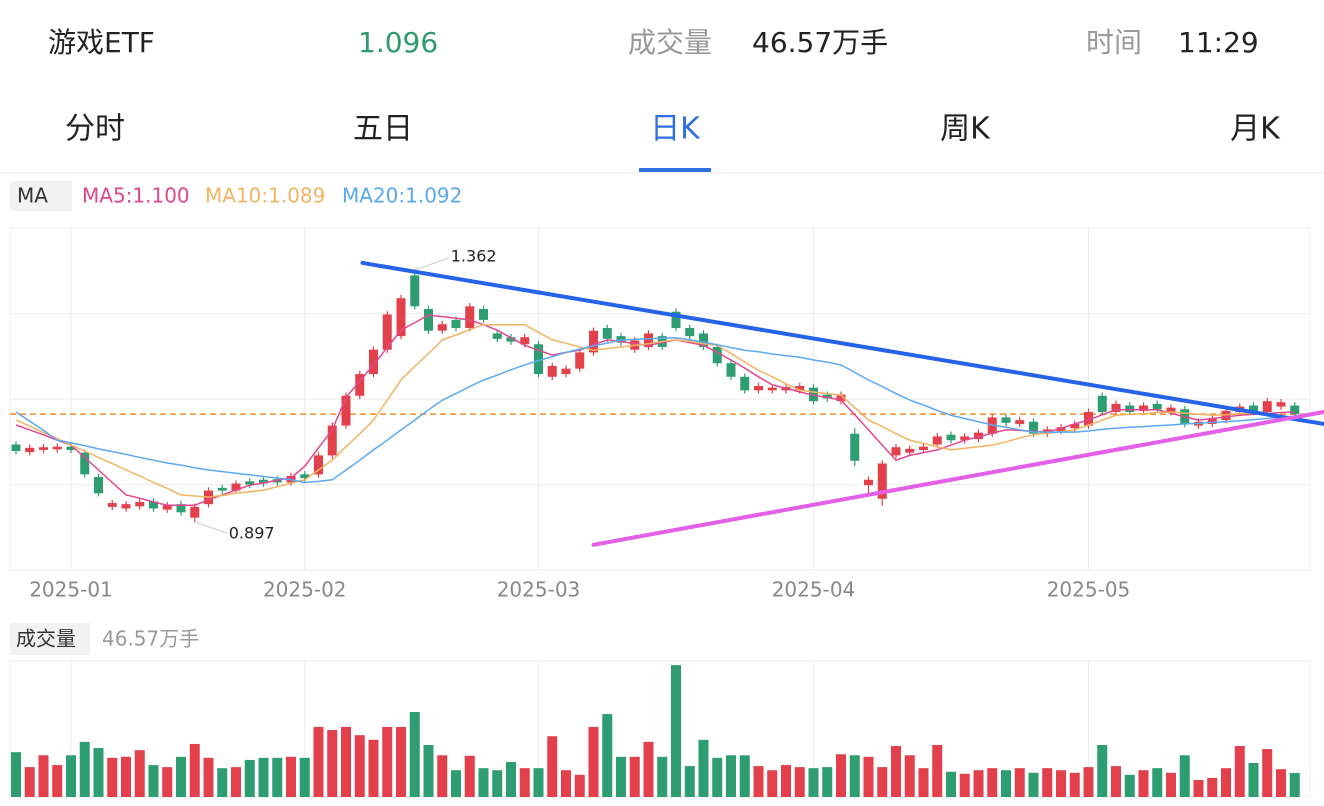  I want to click on max-label: 1.362, so click(474, 256).